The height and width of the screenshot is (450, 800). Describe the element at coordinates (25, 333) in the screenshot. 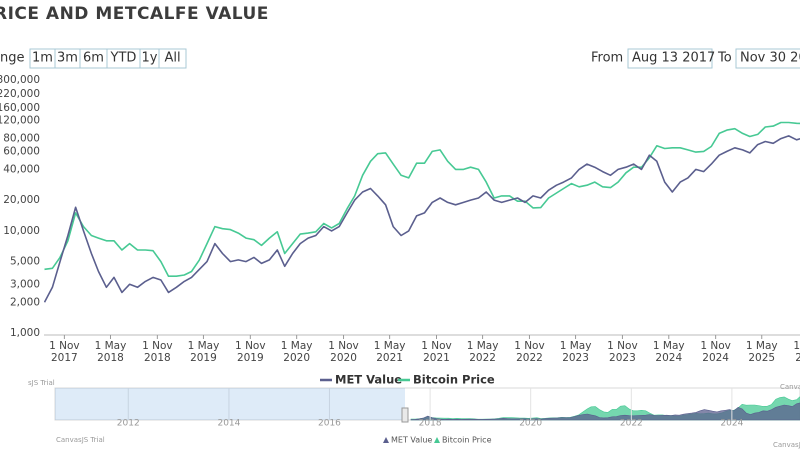

I see `y-tick-label: 1,000` at that location.